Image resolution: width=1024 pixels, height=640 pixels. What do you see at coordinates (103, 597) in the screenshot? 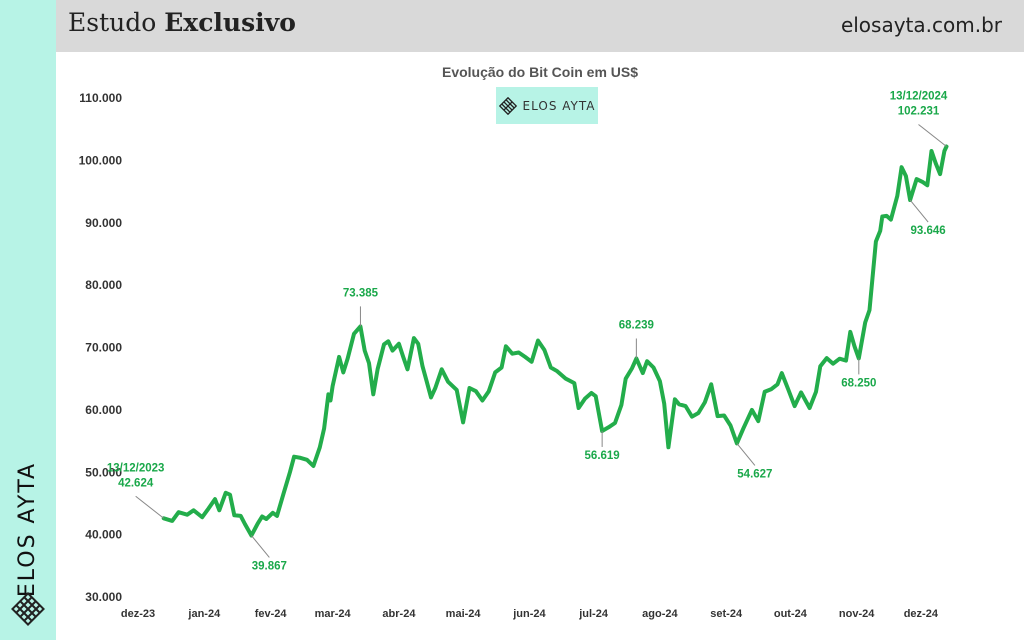
I see `y-tick-label: 30.000` at bounding box center [103, 597].